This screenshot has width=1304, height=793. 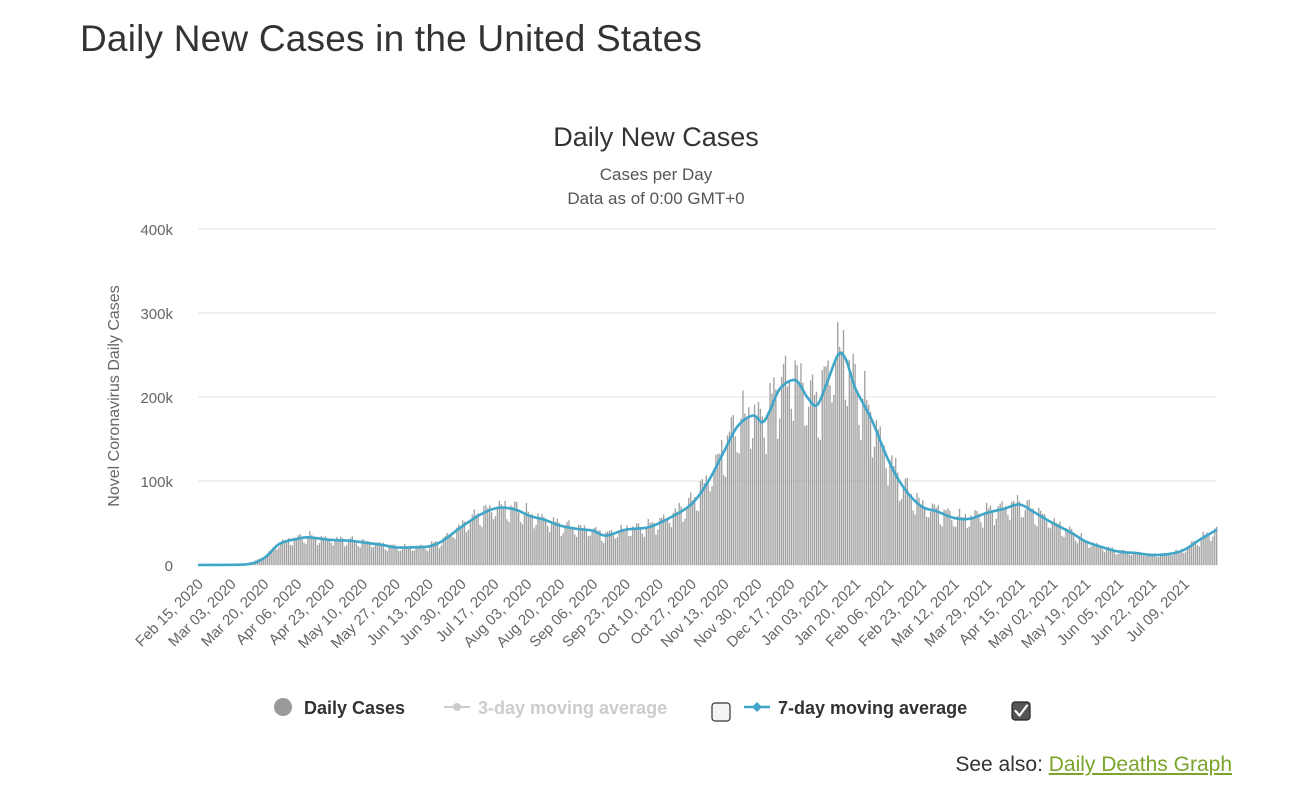 What do you see at coordinates (156, 230) in the screenshot?
I see `y-tick-label: 400k` at bounding box center [156, 230].